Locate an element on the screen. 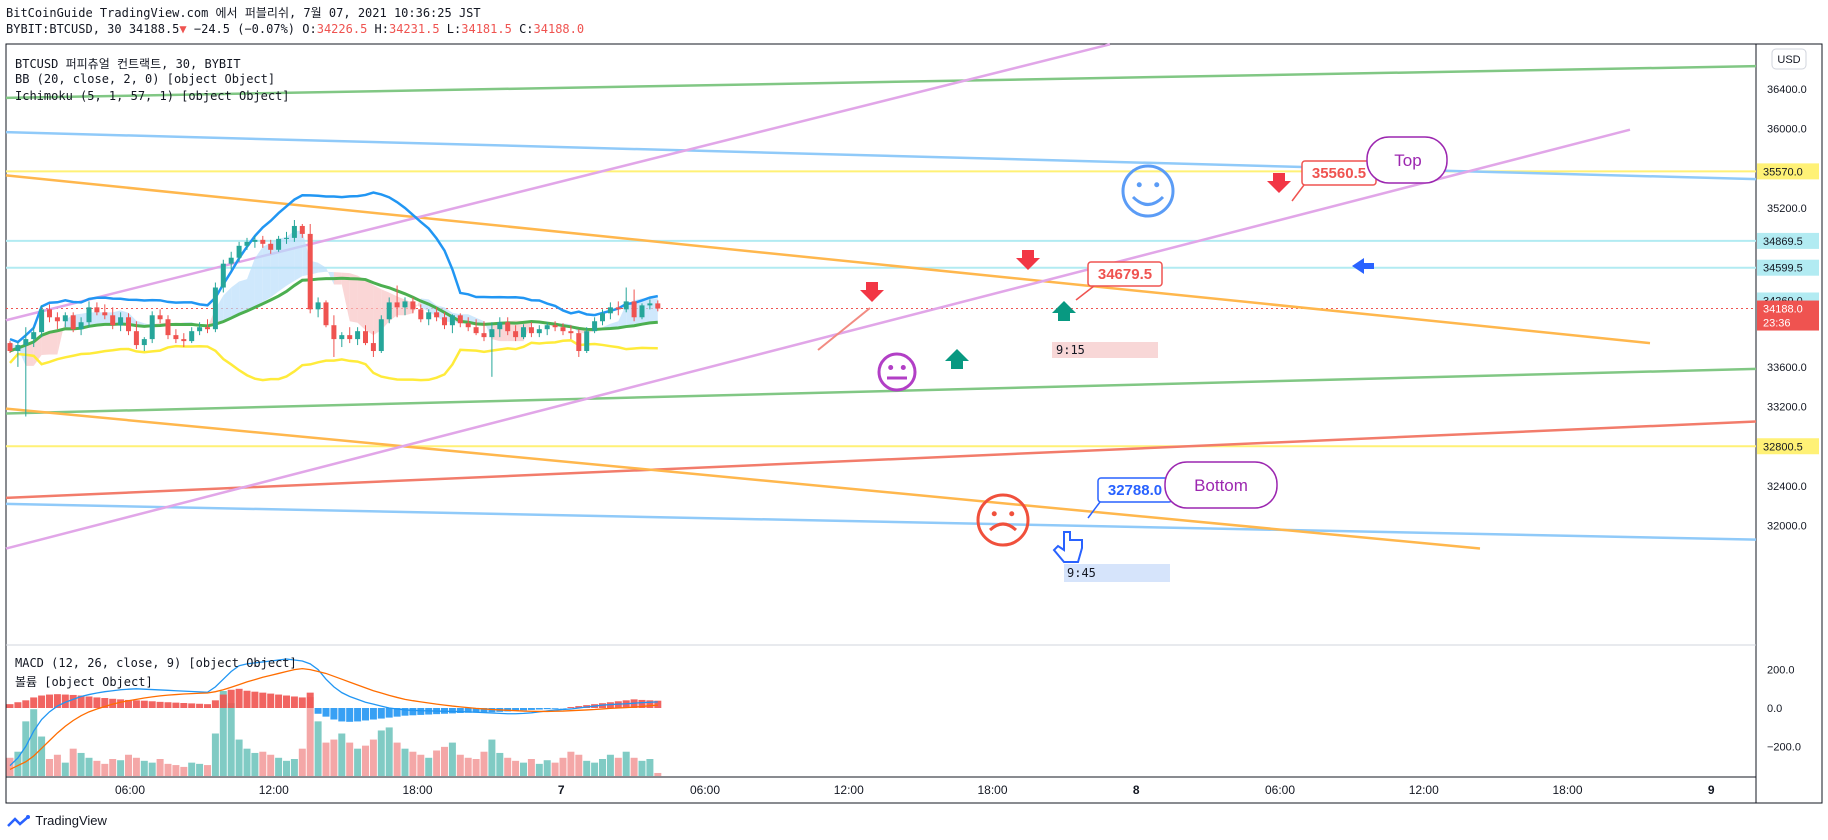  price-tag-bottom-text: 32788.0 is located at coordinates (1135, 490).